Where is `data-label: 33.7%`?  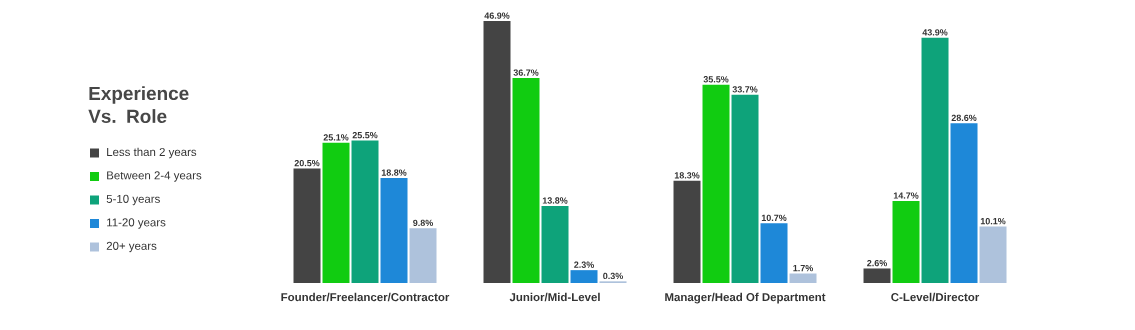 data-label: 33.7% is located at coordinates (745, 89).